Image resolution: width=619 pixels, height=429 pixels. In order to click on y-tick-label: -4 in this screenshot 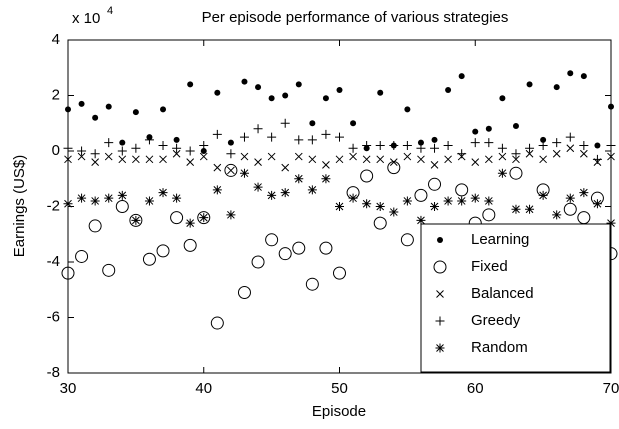, I will do `click(53, 261)`.